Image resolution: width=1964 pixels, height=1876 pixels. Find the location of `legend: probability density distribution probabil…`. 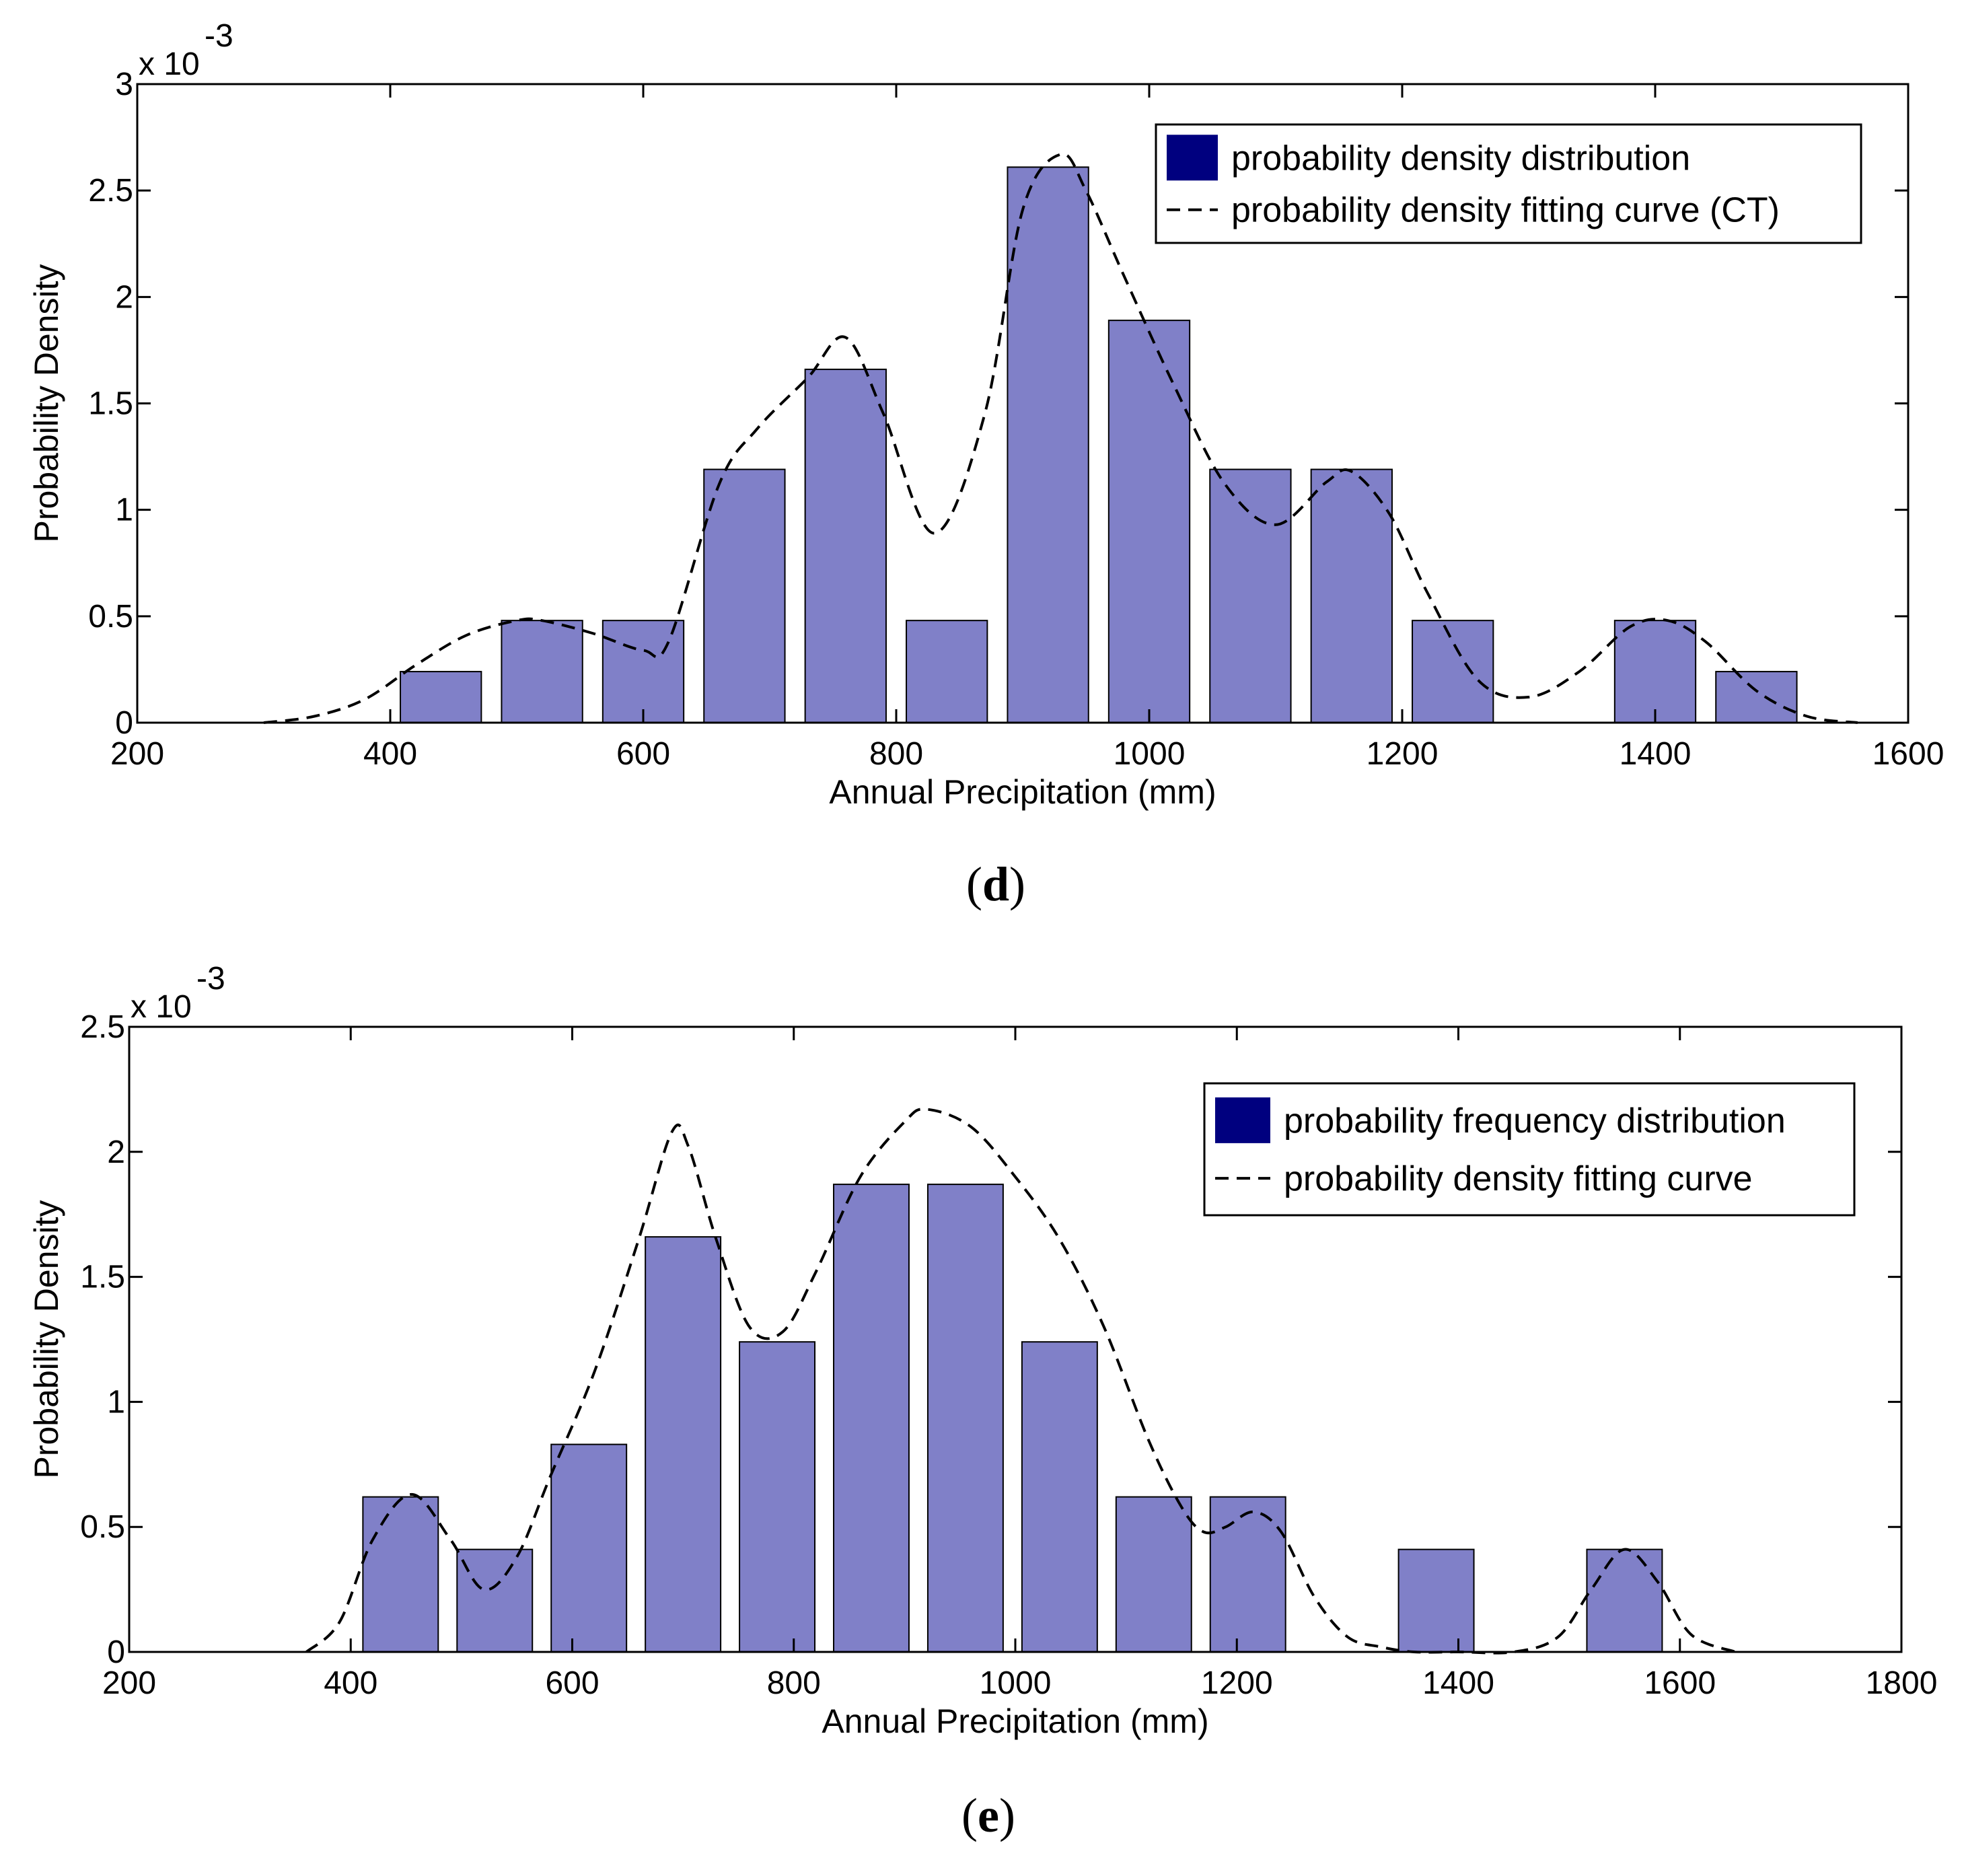

legend: probability density distribution probabil… is located at coordinates (1508, 183).